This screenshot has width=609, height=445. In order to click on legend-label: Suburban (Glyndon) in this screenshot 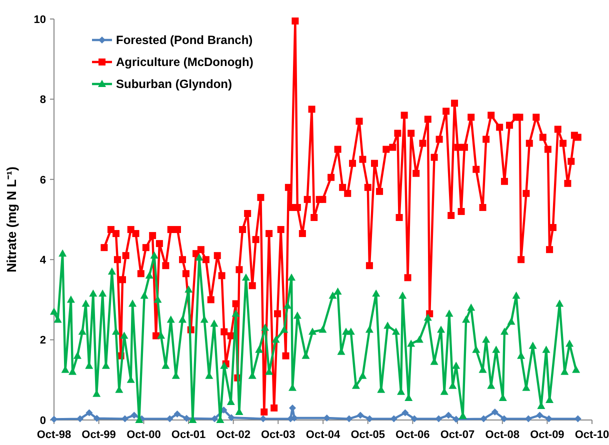, I will do `click(174, 84)`.